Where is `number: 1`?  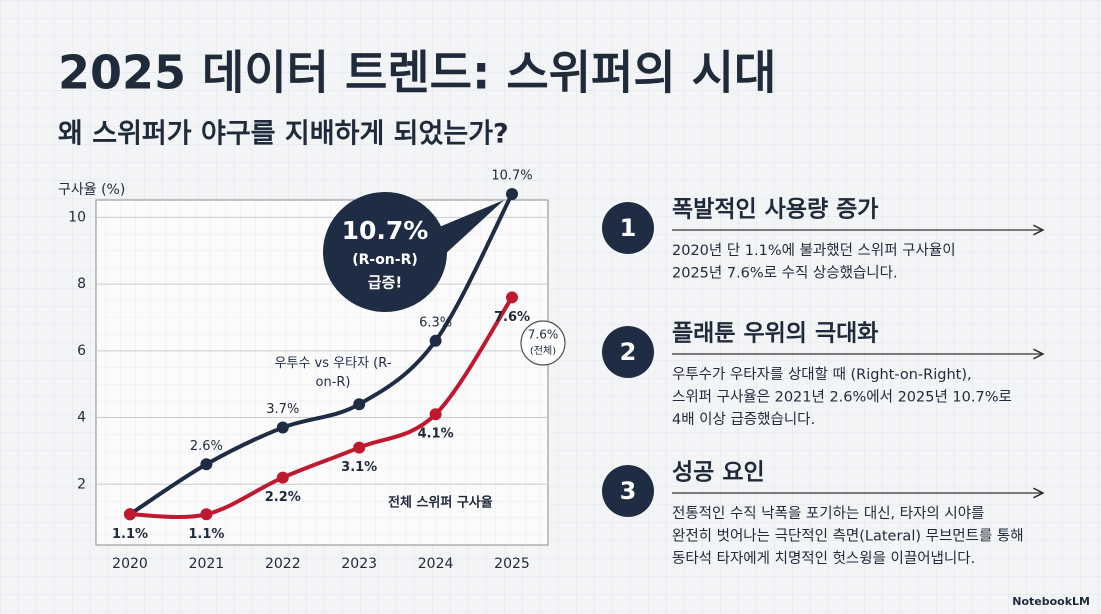
number: 1 is located at coordinates (628, 228).